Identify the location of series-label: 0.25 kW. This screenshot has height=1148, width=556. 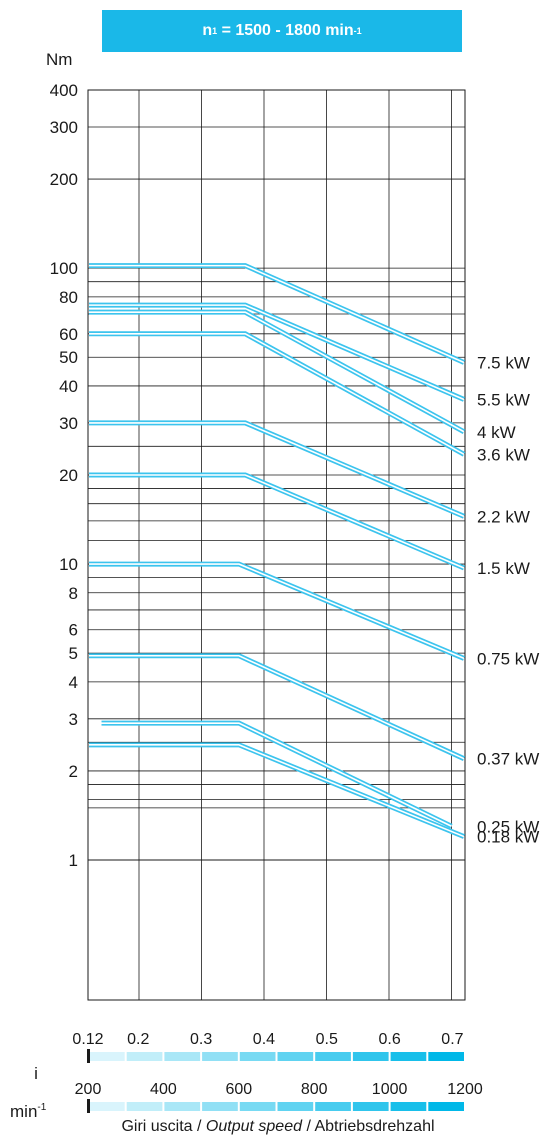
(508, 826).